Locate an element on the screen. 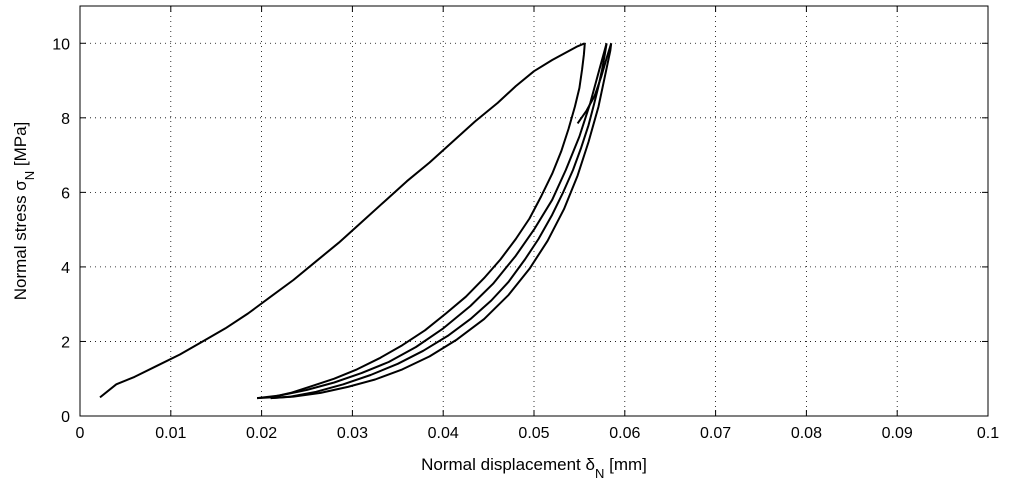  x-tick-label: 0.08 is located at coordinates (806, 433).